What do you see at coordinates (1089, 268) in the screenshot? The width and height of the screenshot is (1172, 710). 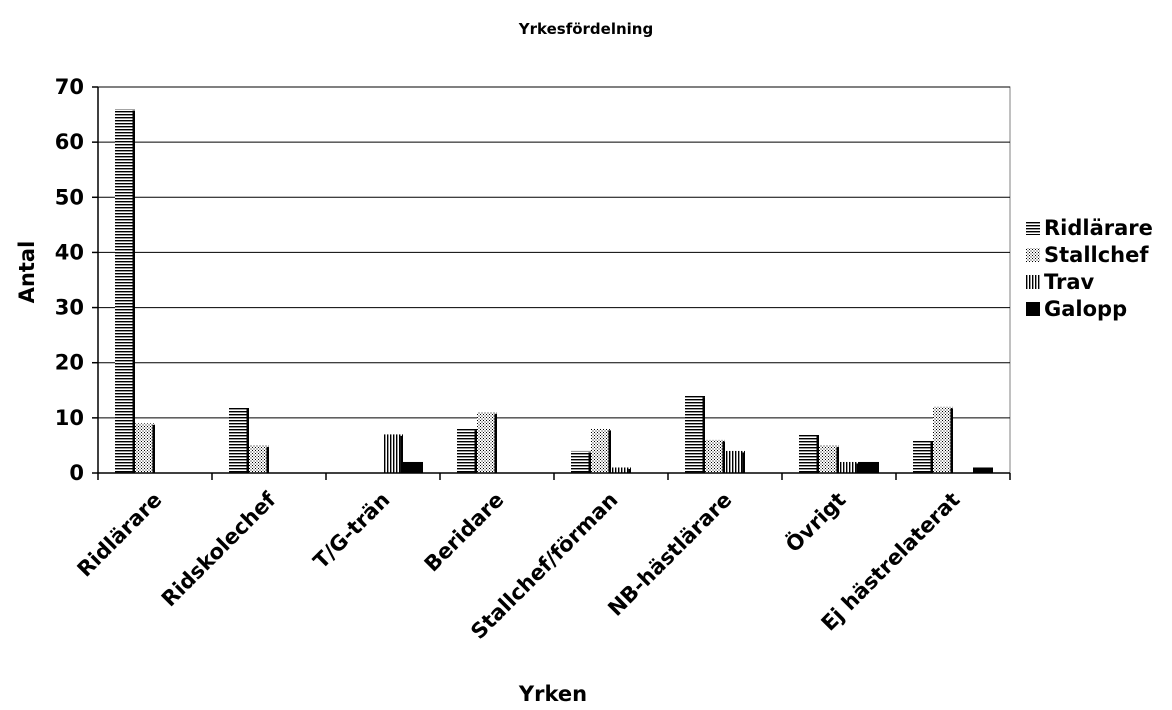 I see `legend: Ridlärare Stallchef Trav Galopp` at bounding box center [1089, 268].